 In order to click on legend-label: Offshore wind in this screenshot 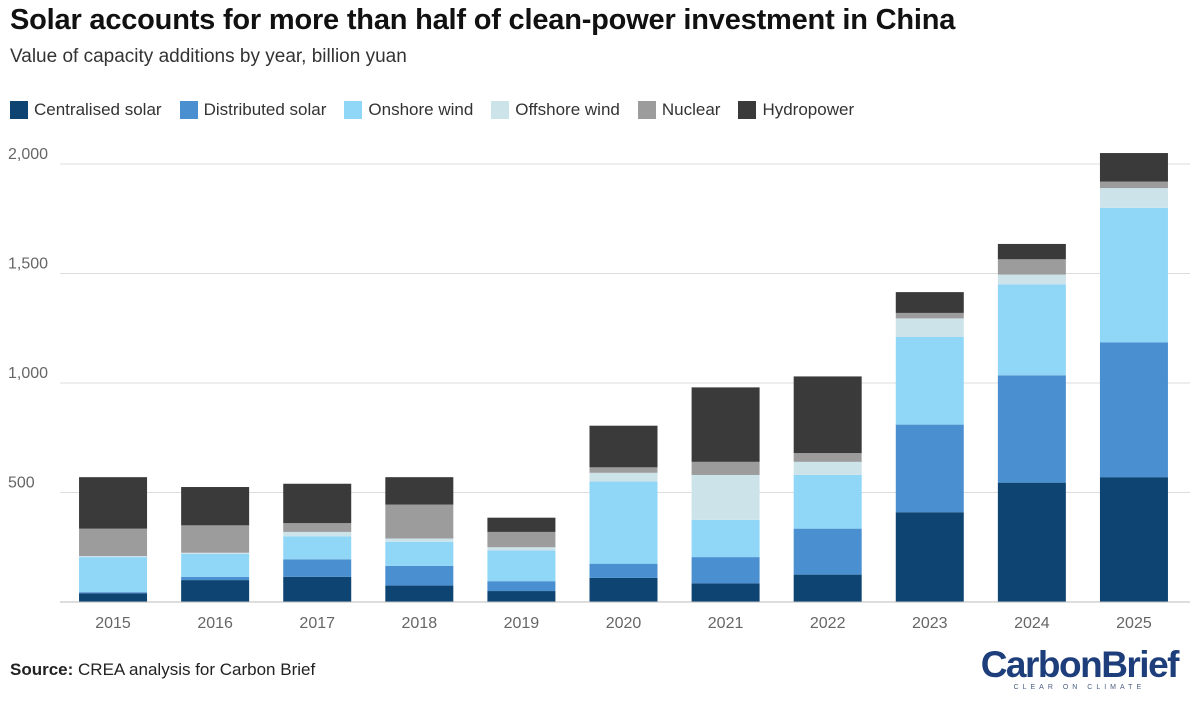, I will do `click(567, 109)`.